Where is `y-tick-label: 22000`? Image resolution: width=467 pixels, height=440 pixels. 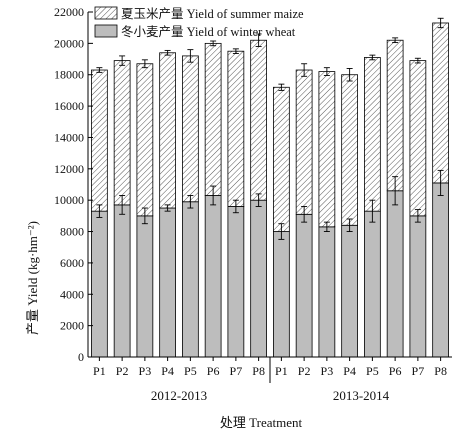 y-tick-label: 22000 is located at coordinates (69, 12).